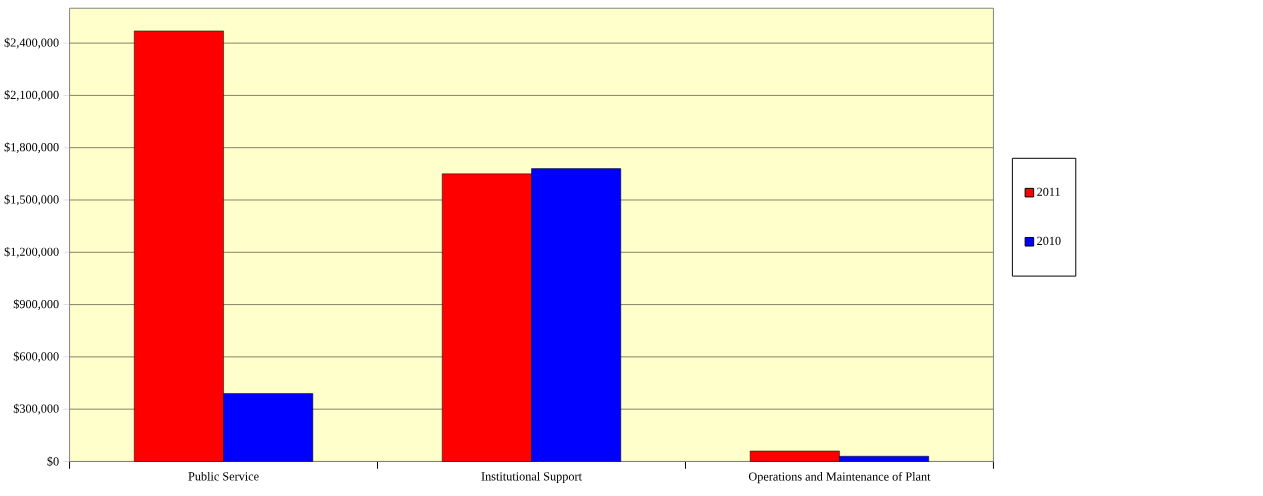 This screenshot has height=496, width=1263. What do you see at coordinates (36, 409) in the screenshot?
I see `y-tick-label: $300,000` at bounding box center [36, 409].